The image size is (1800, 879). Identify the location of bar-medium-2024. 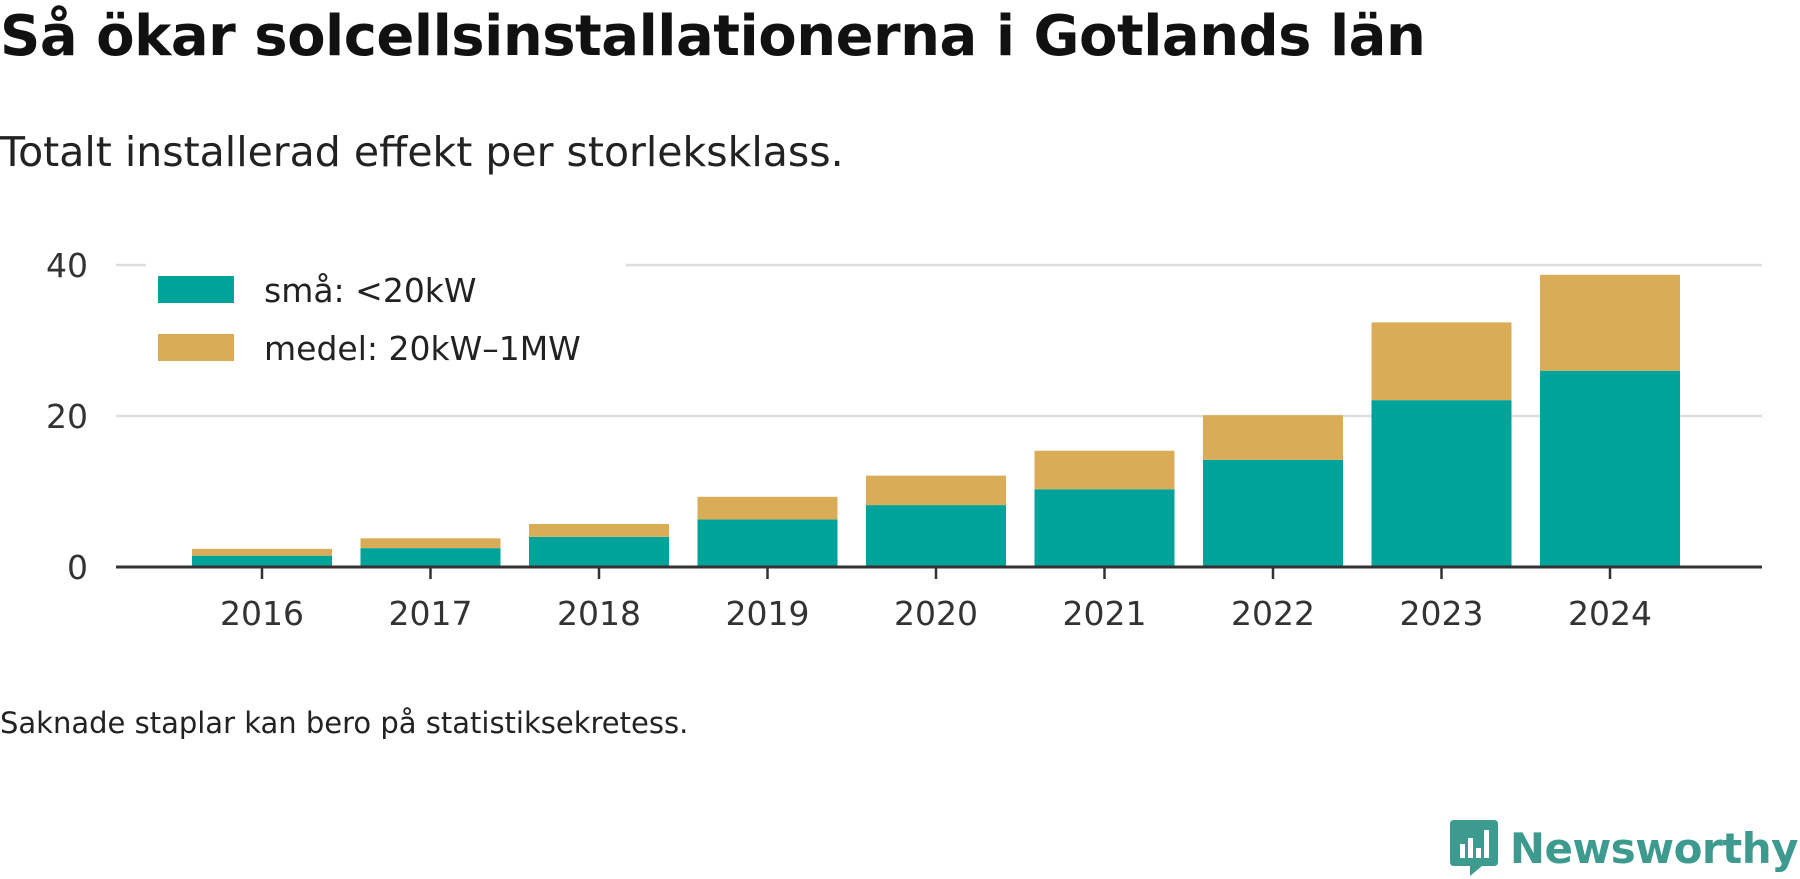
(1610, 322).